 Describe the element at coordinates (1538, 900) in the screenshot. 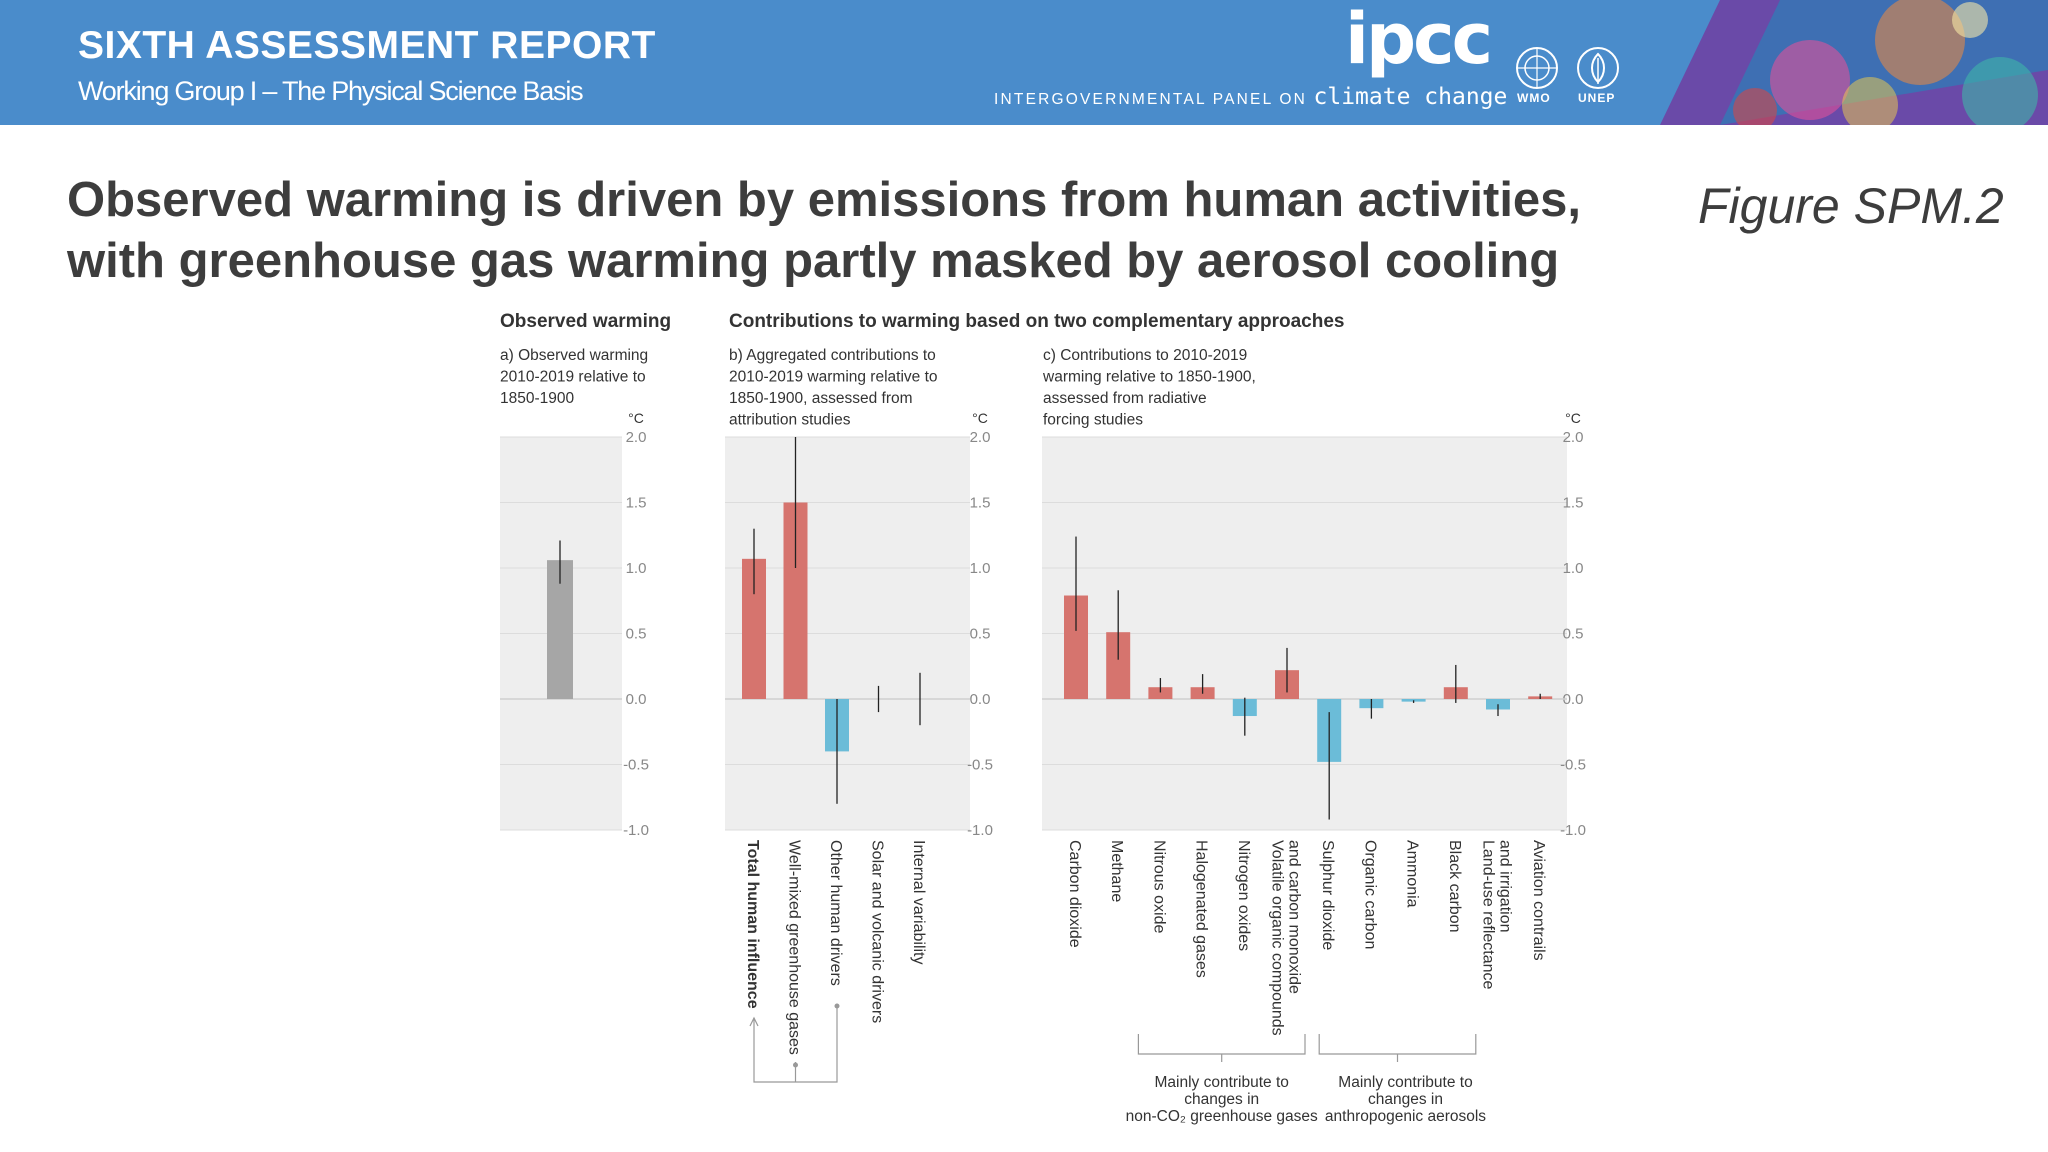

I see `category-label: Aviation contrails` at that location.